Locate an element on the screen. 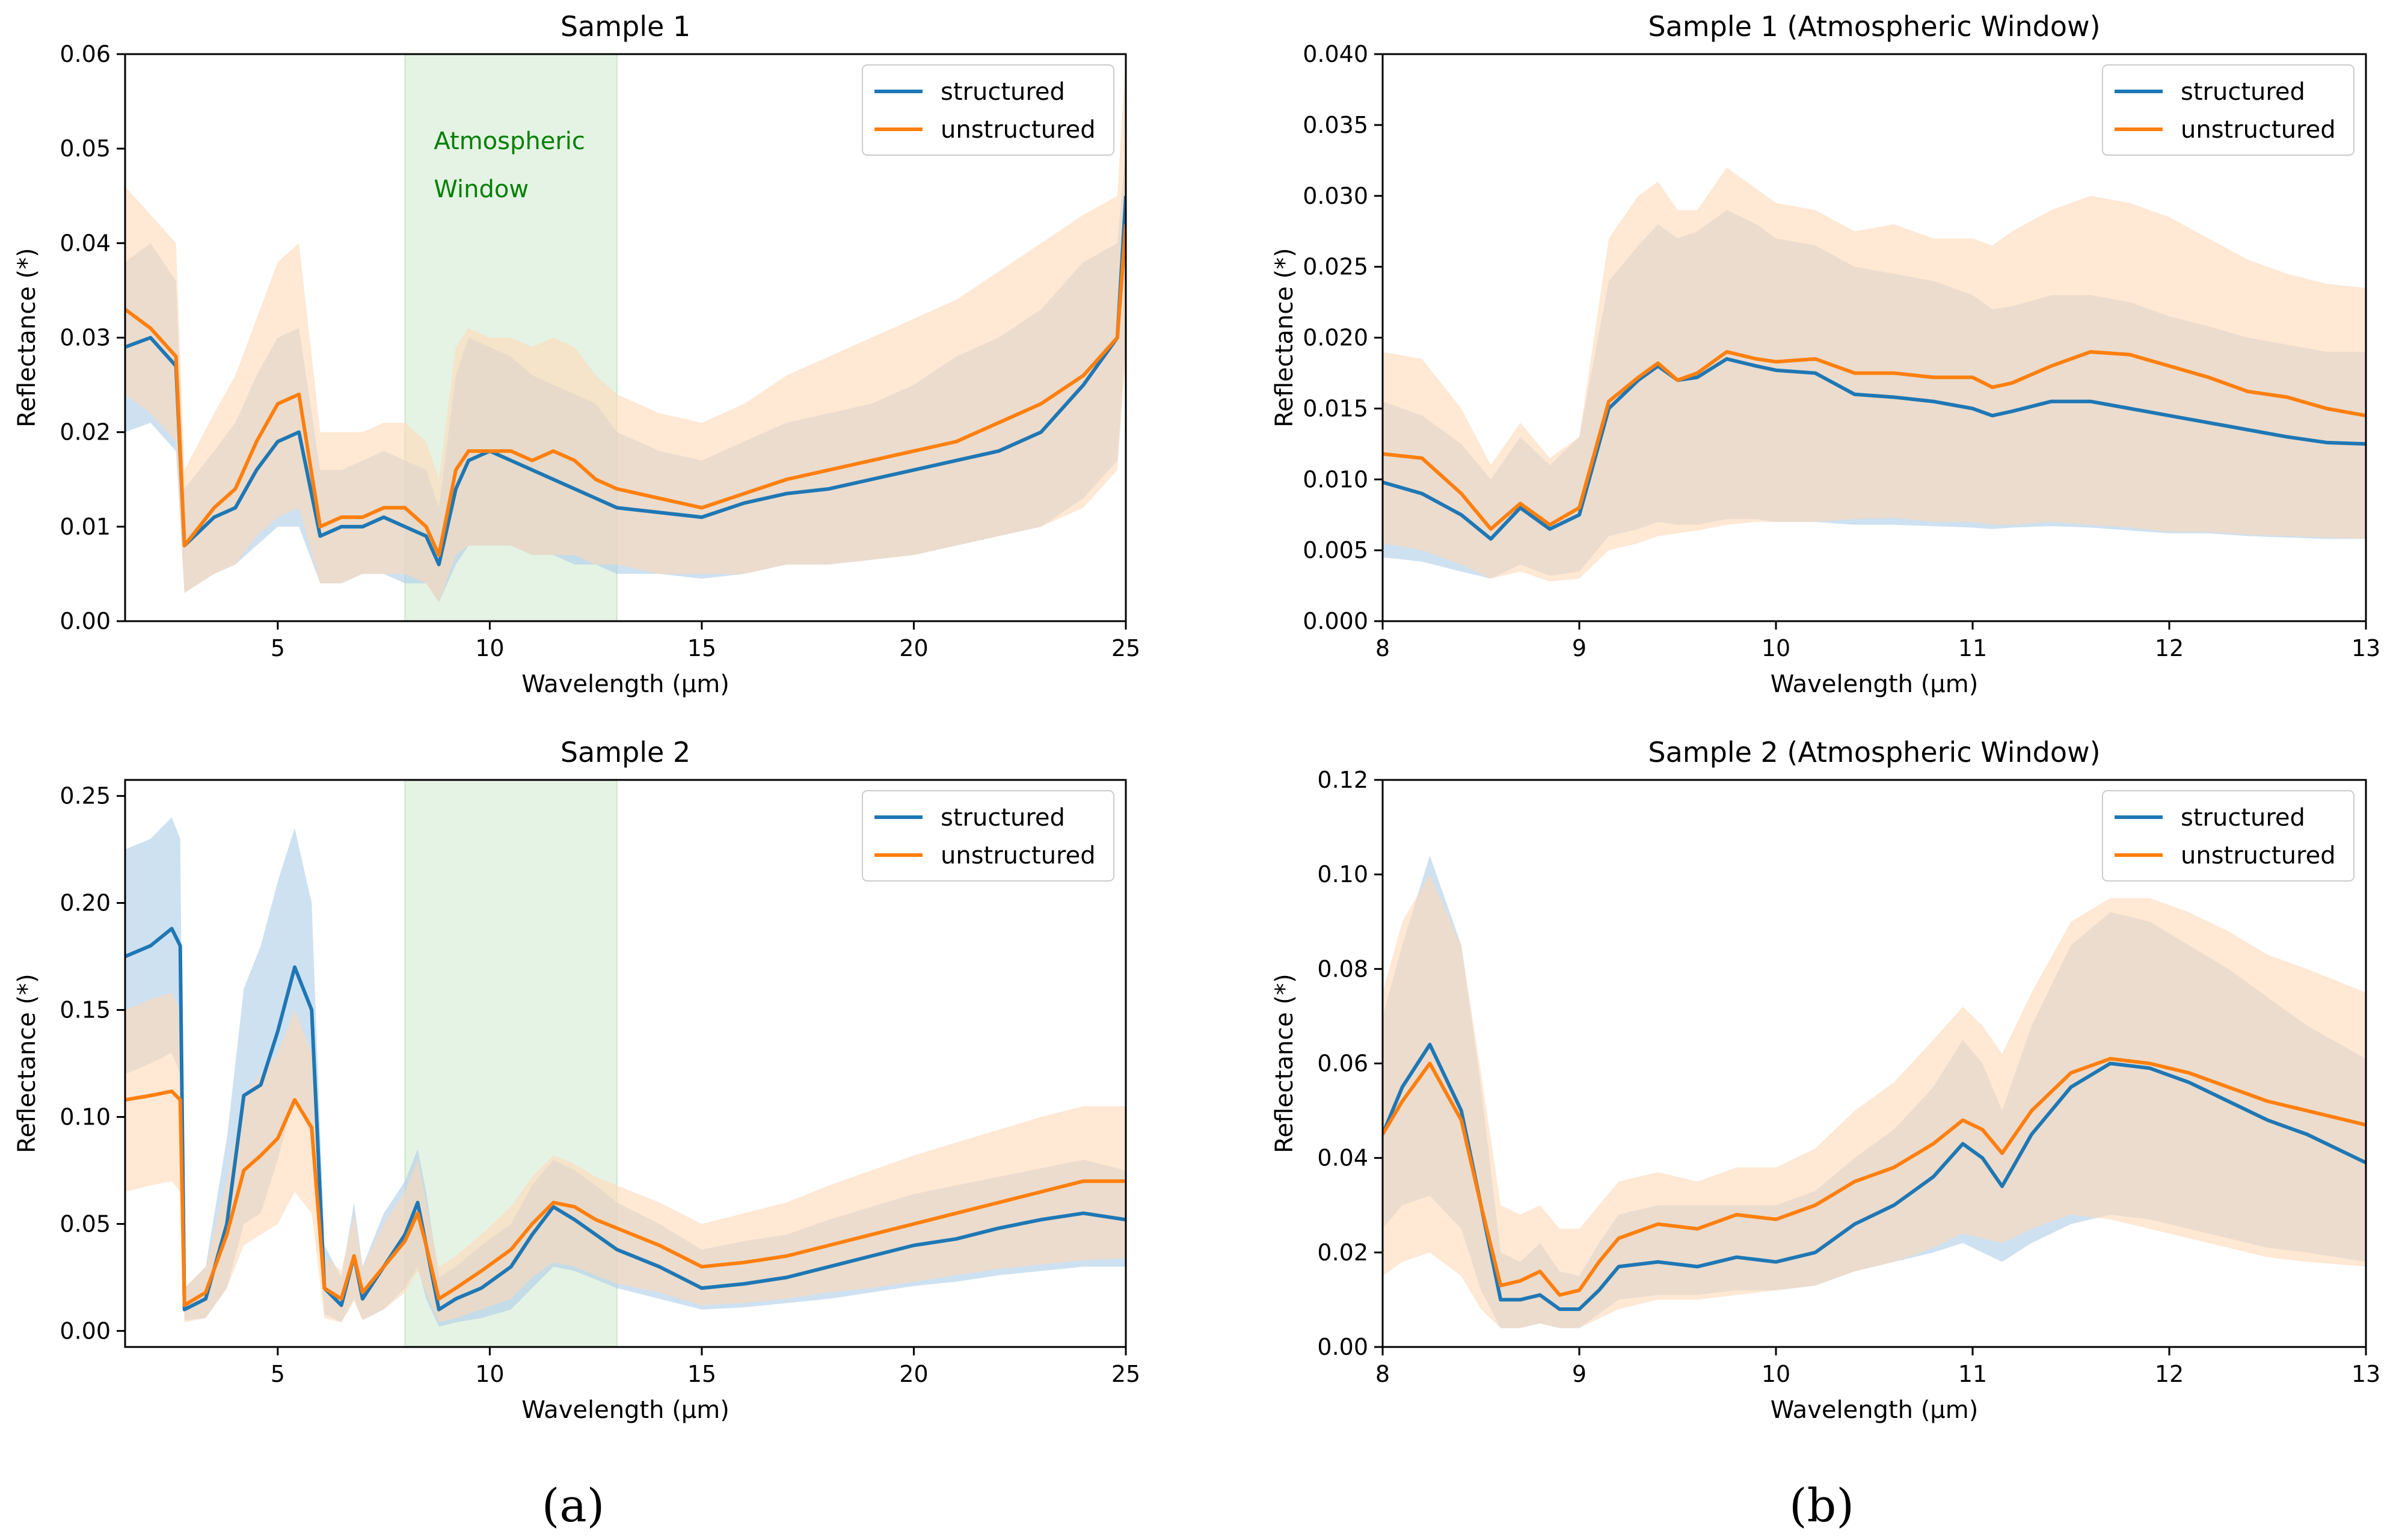 The width and height of the screenshot is (2393, 1540). subfigure-label-b: (b) is located at coordinates (1821, 1505).